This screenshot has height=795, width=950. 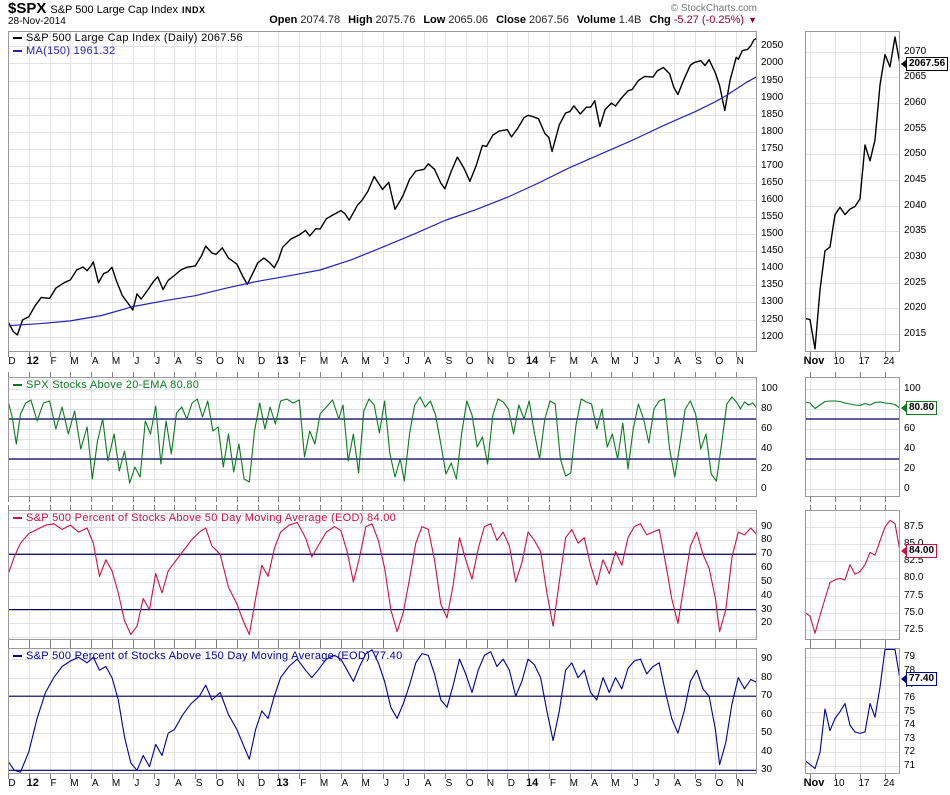 I want to click on above50ma-mini-chart-ytick: 82.5, so click(x=914, y=561).